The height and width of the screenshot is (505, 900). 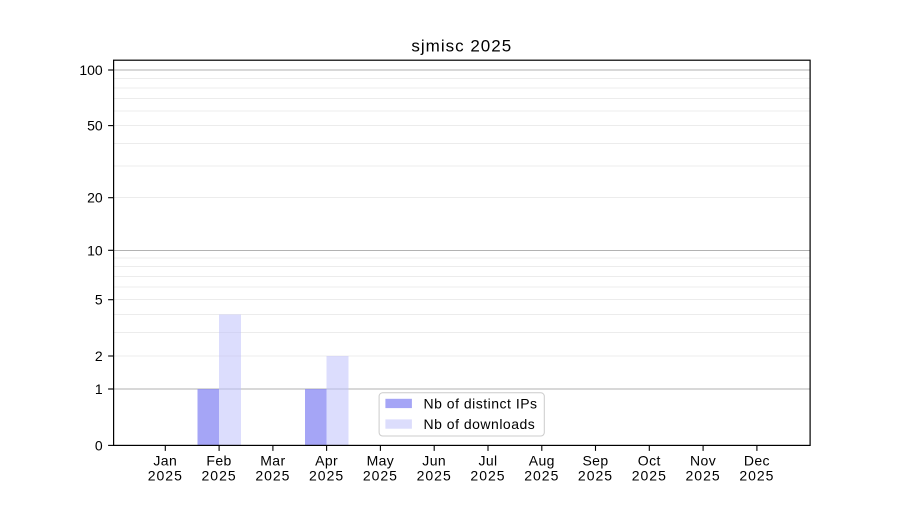 I want to click on svg-text: Sep, so click(x=595, y=461).